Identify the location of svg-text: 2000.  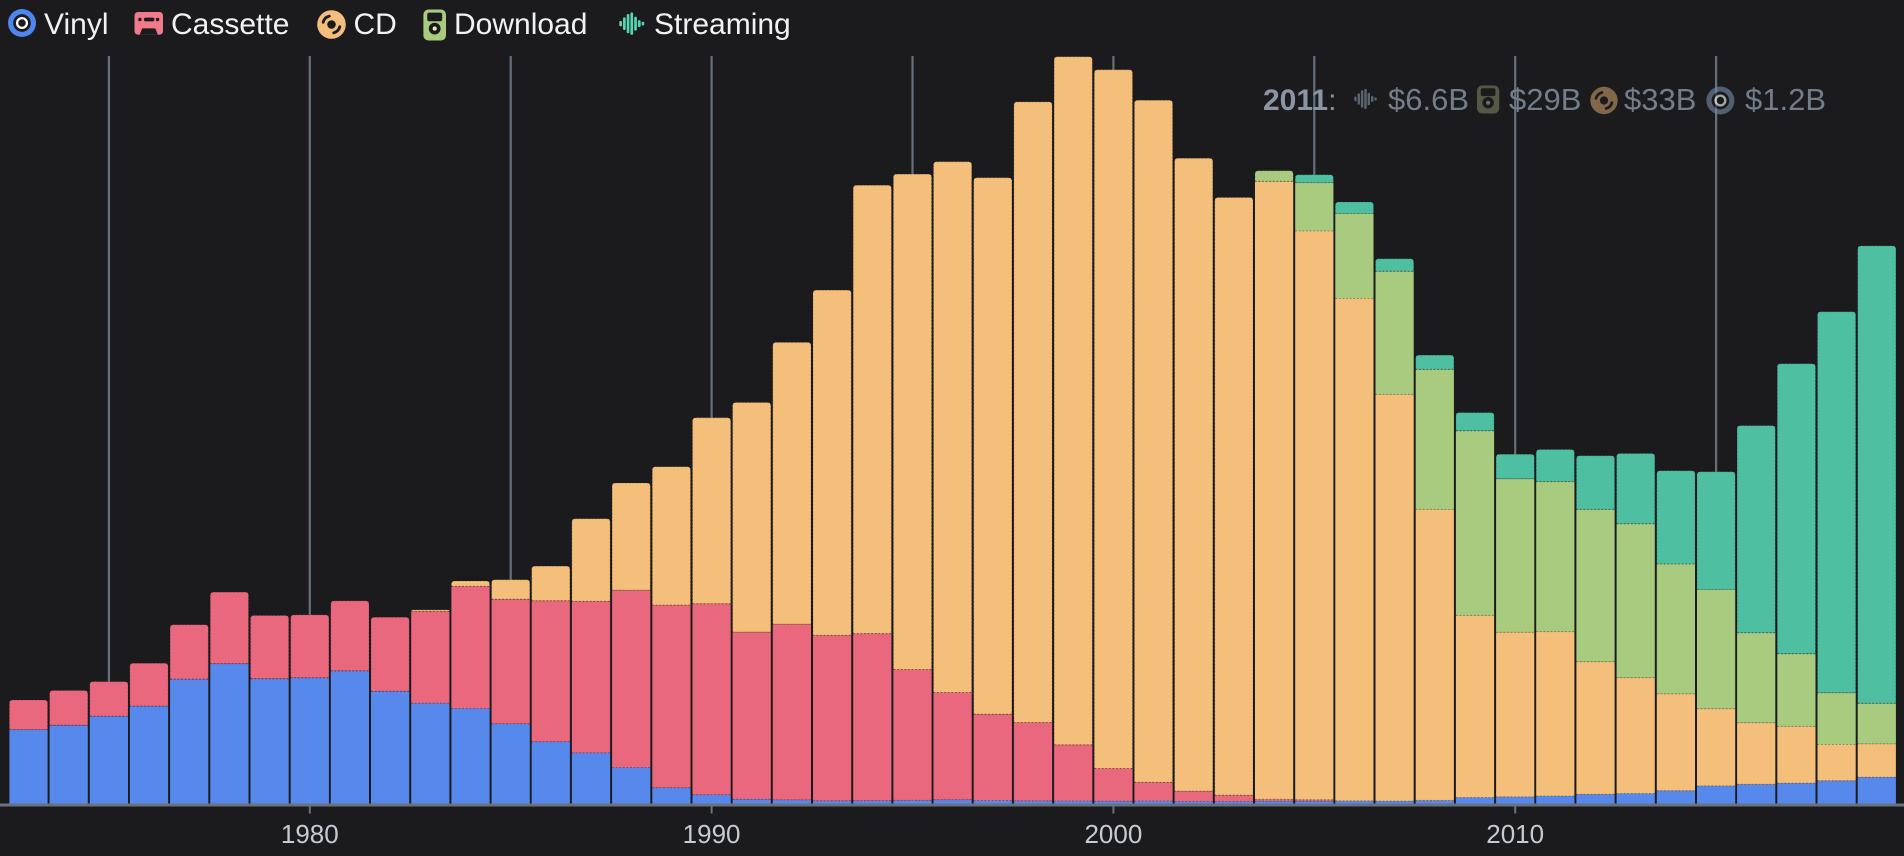
(1113, 834).